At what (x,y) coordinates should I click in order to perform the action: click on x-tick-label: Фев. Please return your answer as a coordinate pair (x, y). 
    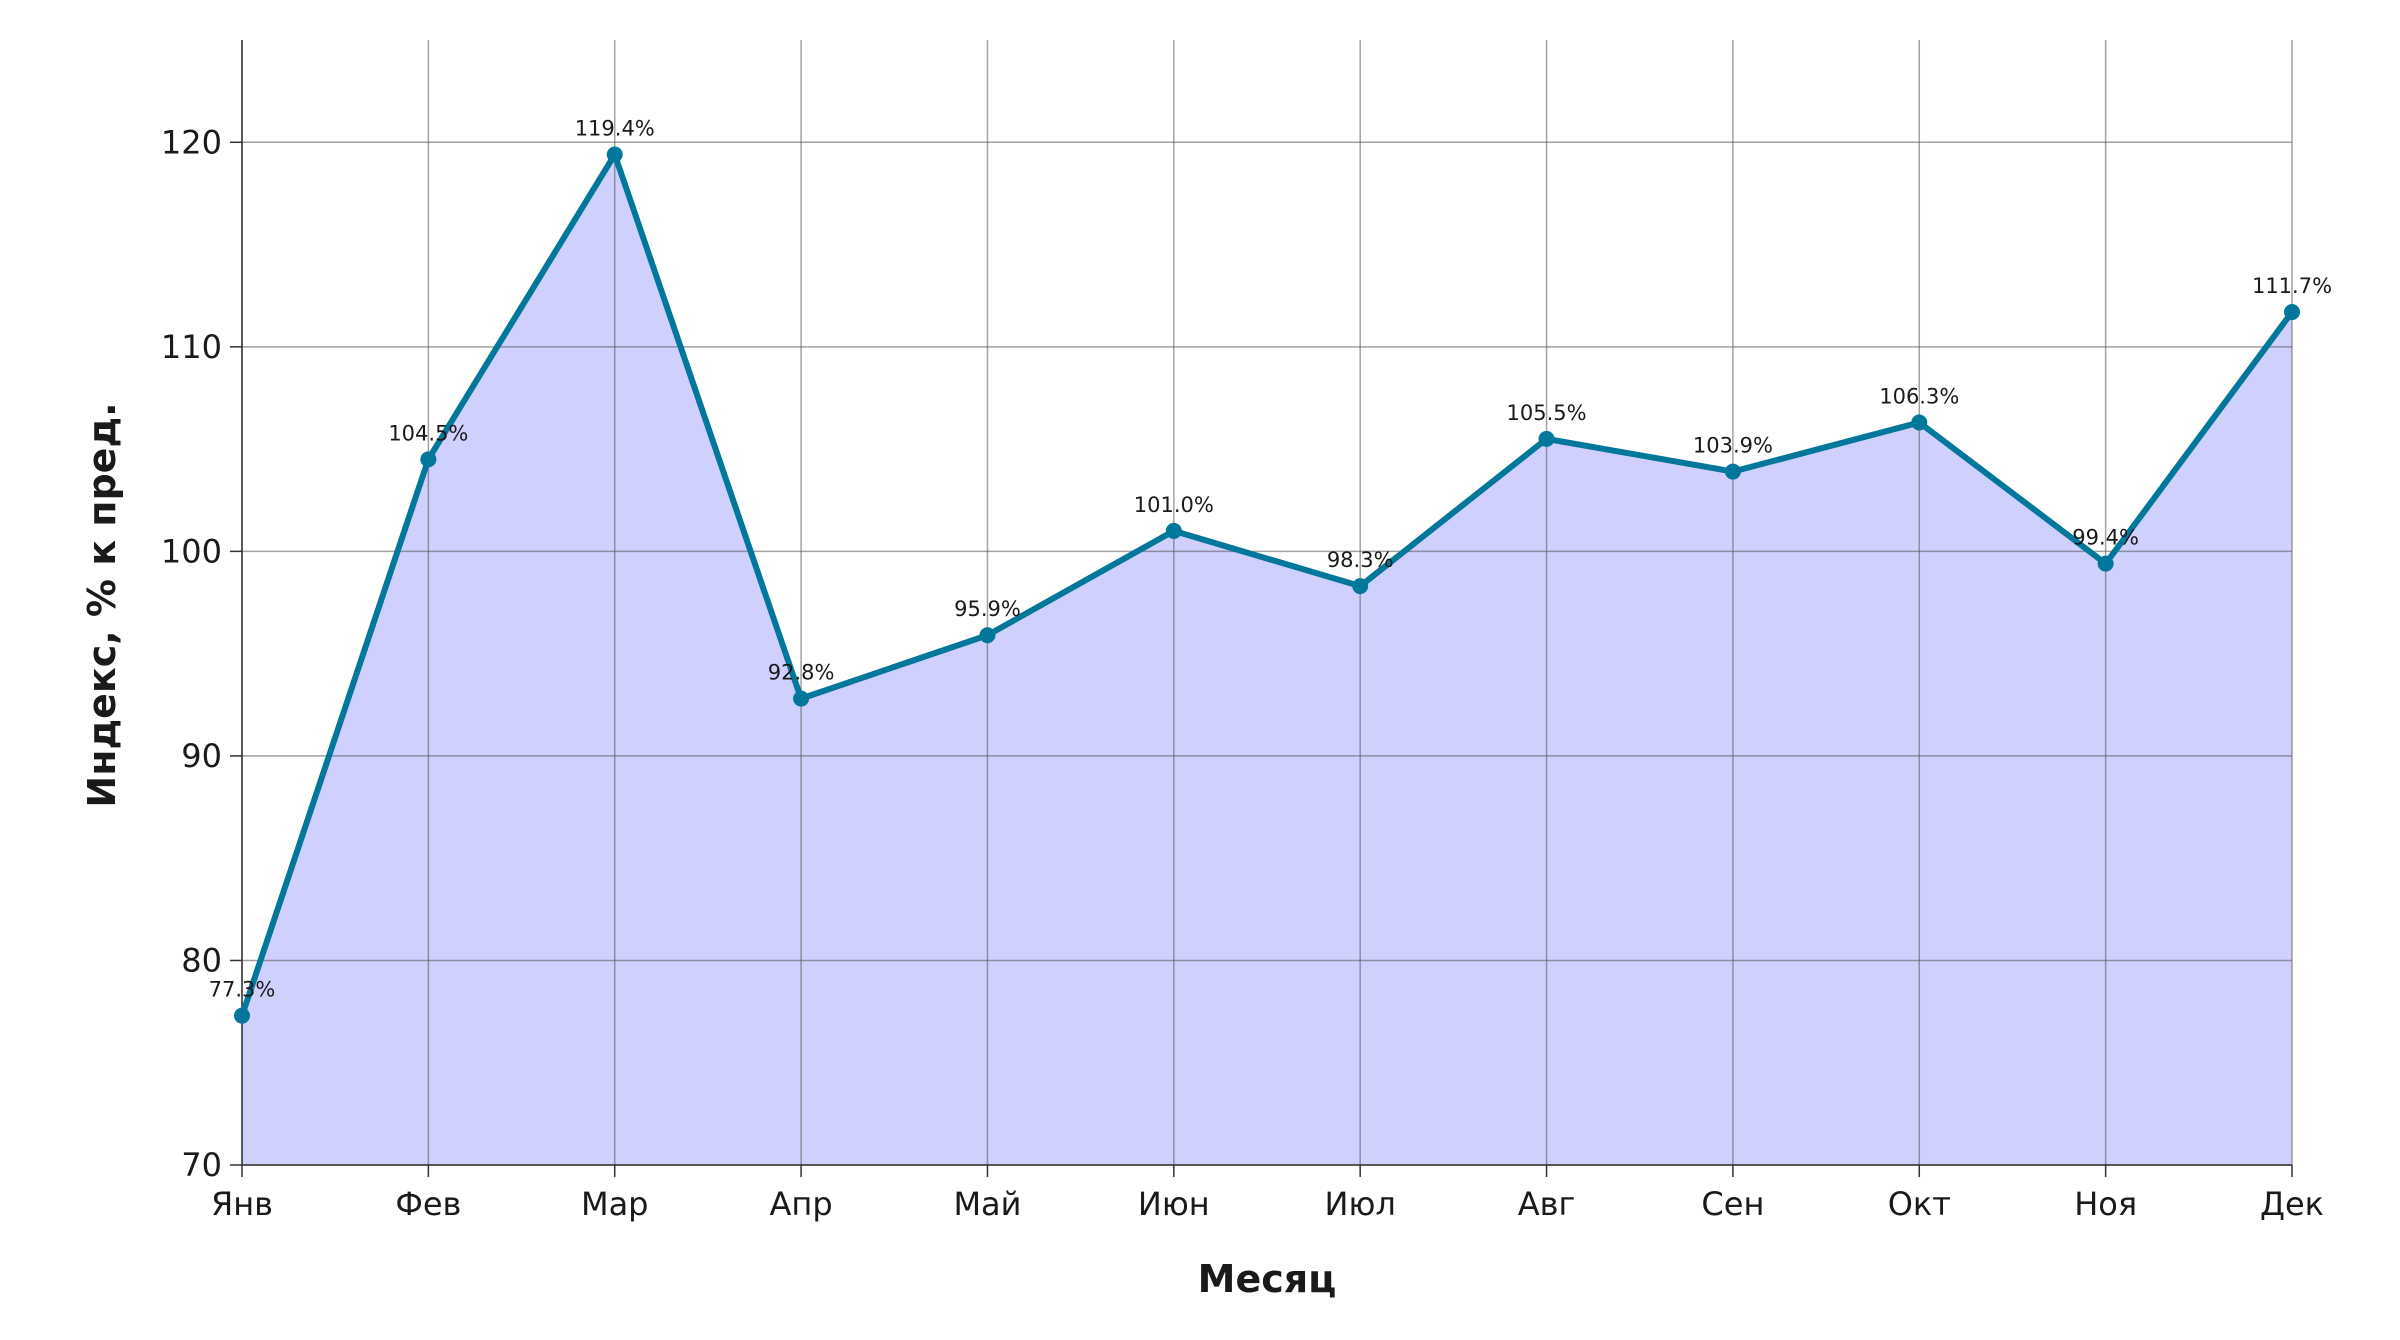
    Looking at the image, I should click on (428, 1204).